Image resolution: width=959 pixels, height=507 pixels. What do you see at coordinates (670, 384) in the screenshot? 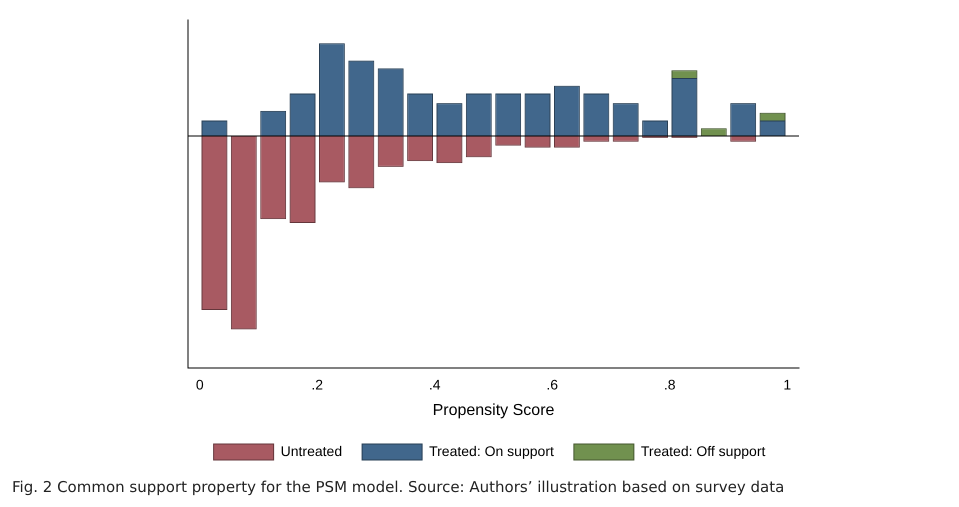
I see `x-tick-label: .8` at bounding box center [670, 384].